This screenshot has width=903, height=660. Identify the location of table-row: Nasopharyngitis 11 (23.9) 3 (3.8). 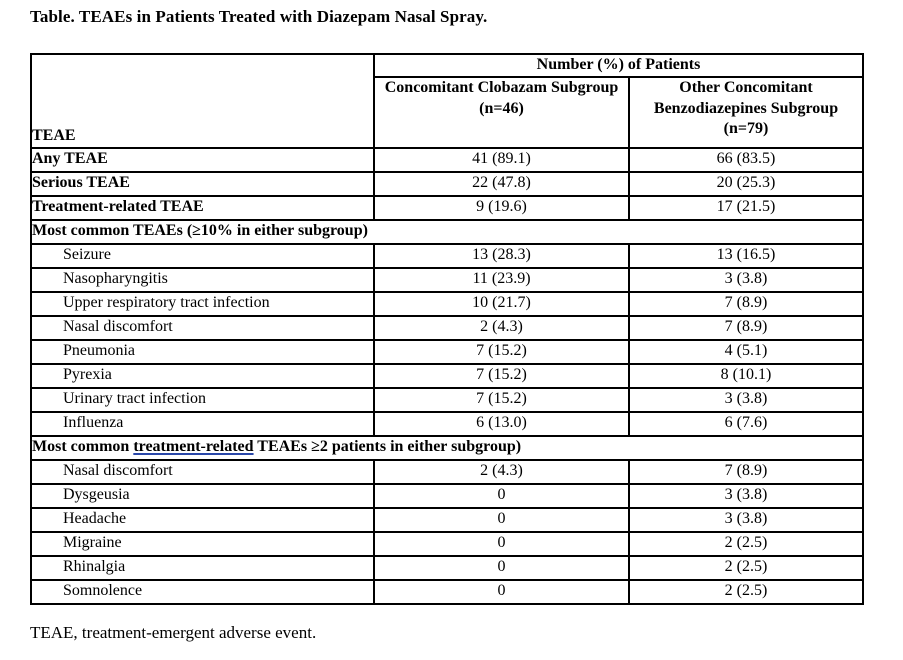
(447, 279).